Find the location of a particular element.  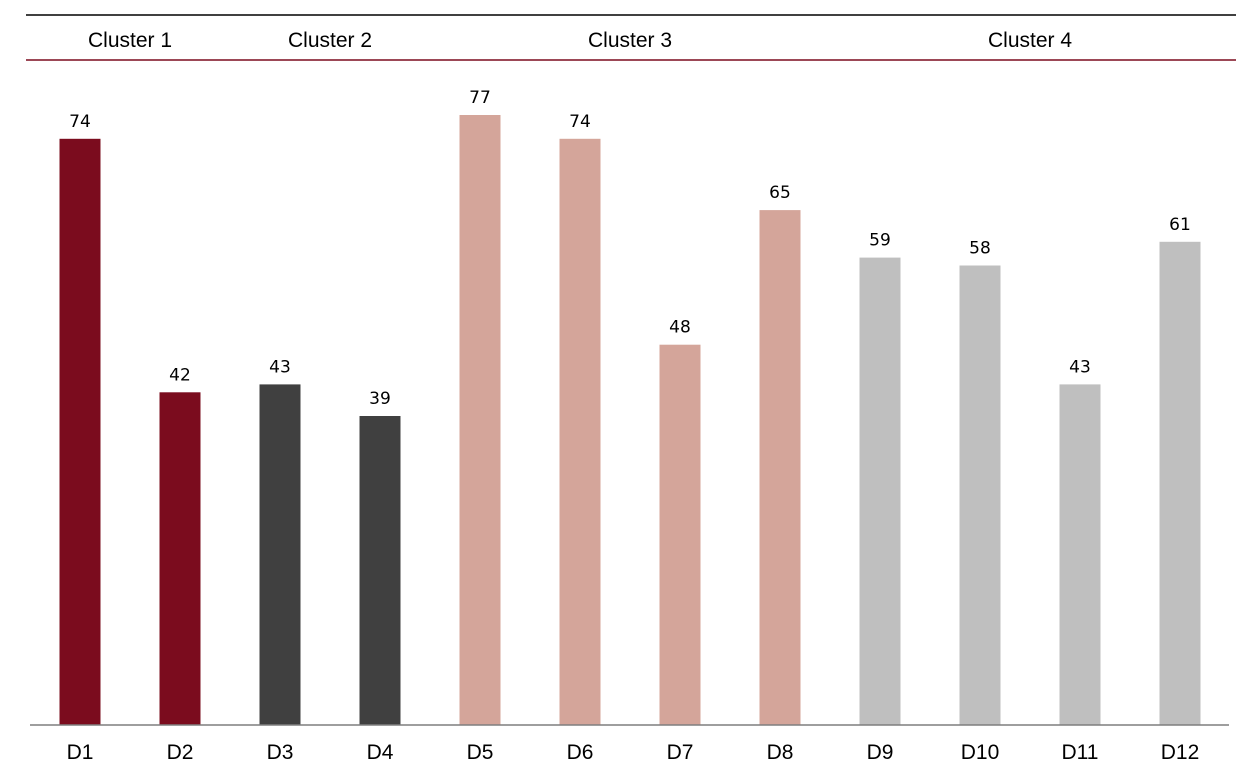

bar-d11 is located at coordinates (1080, 554).